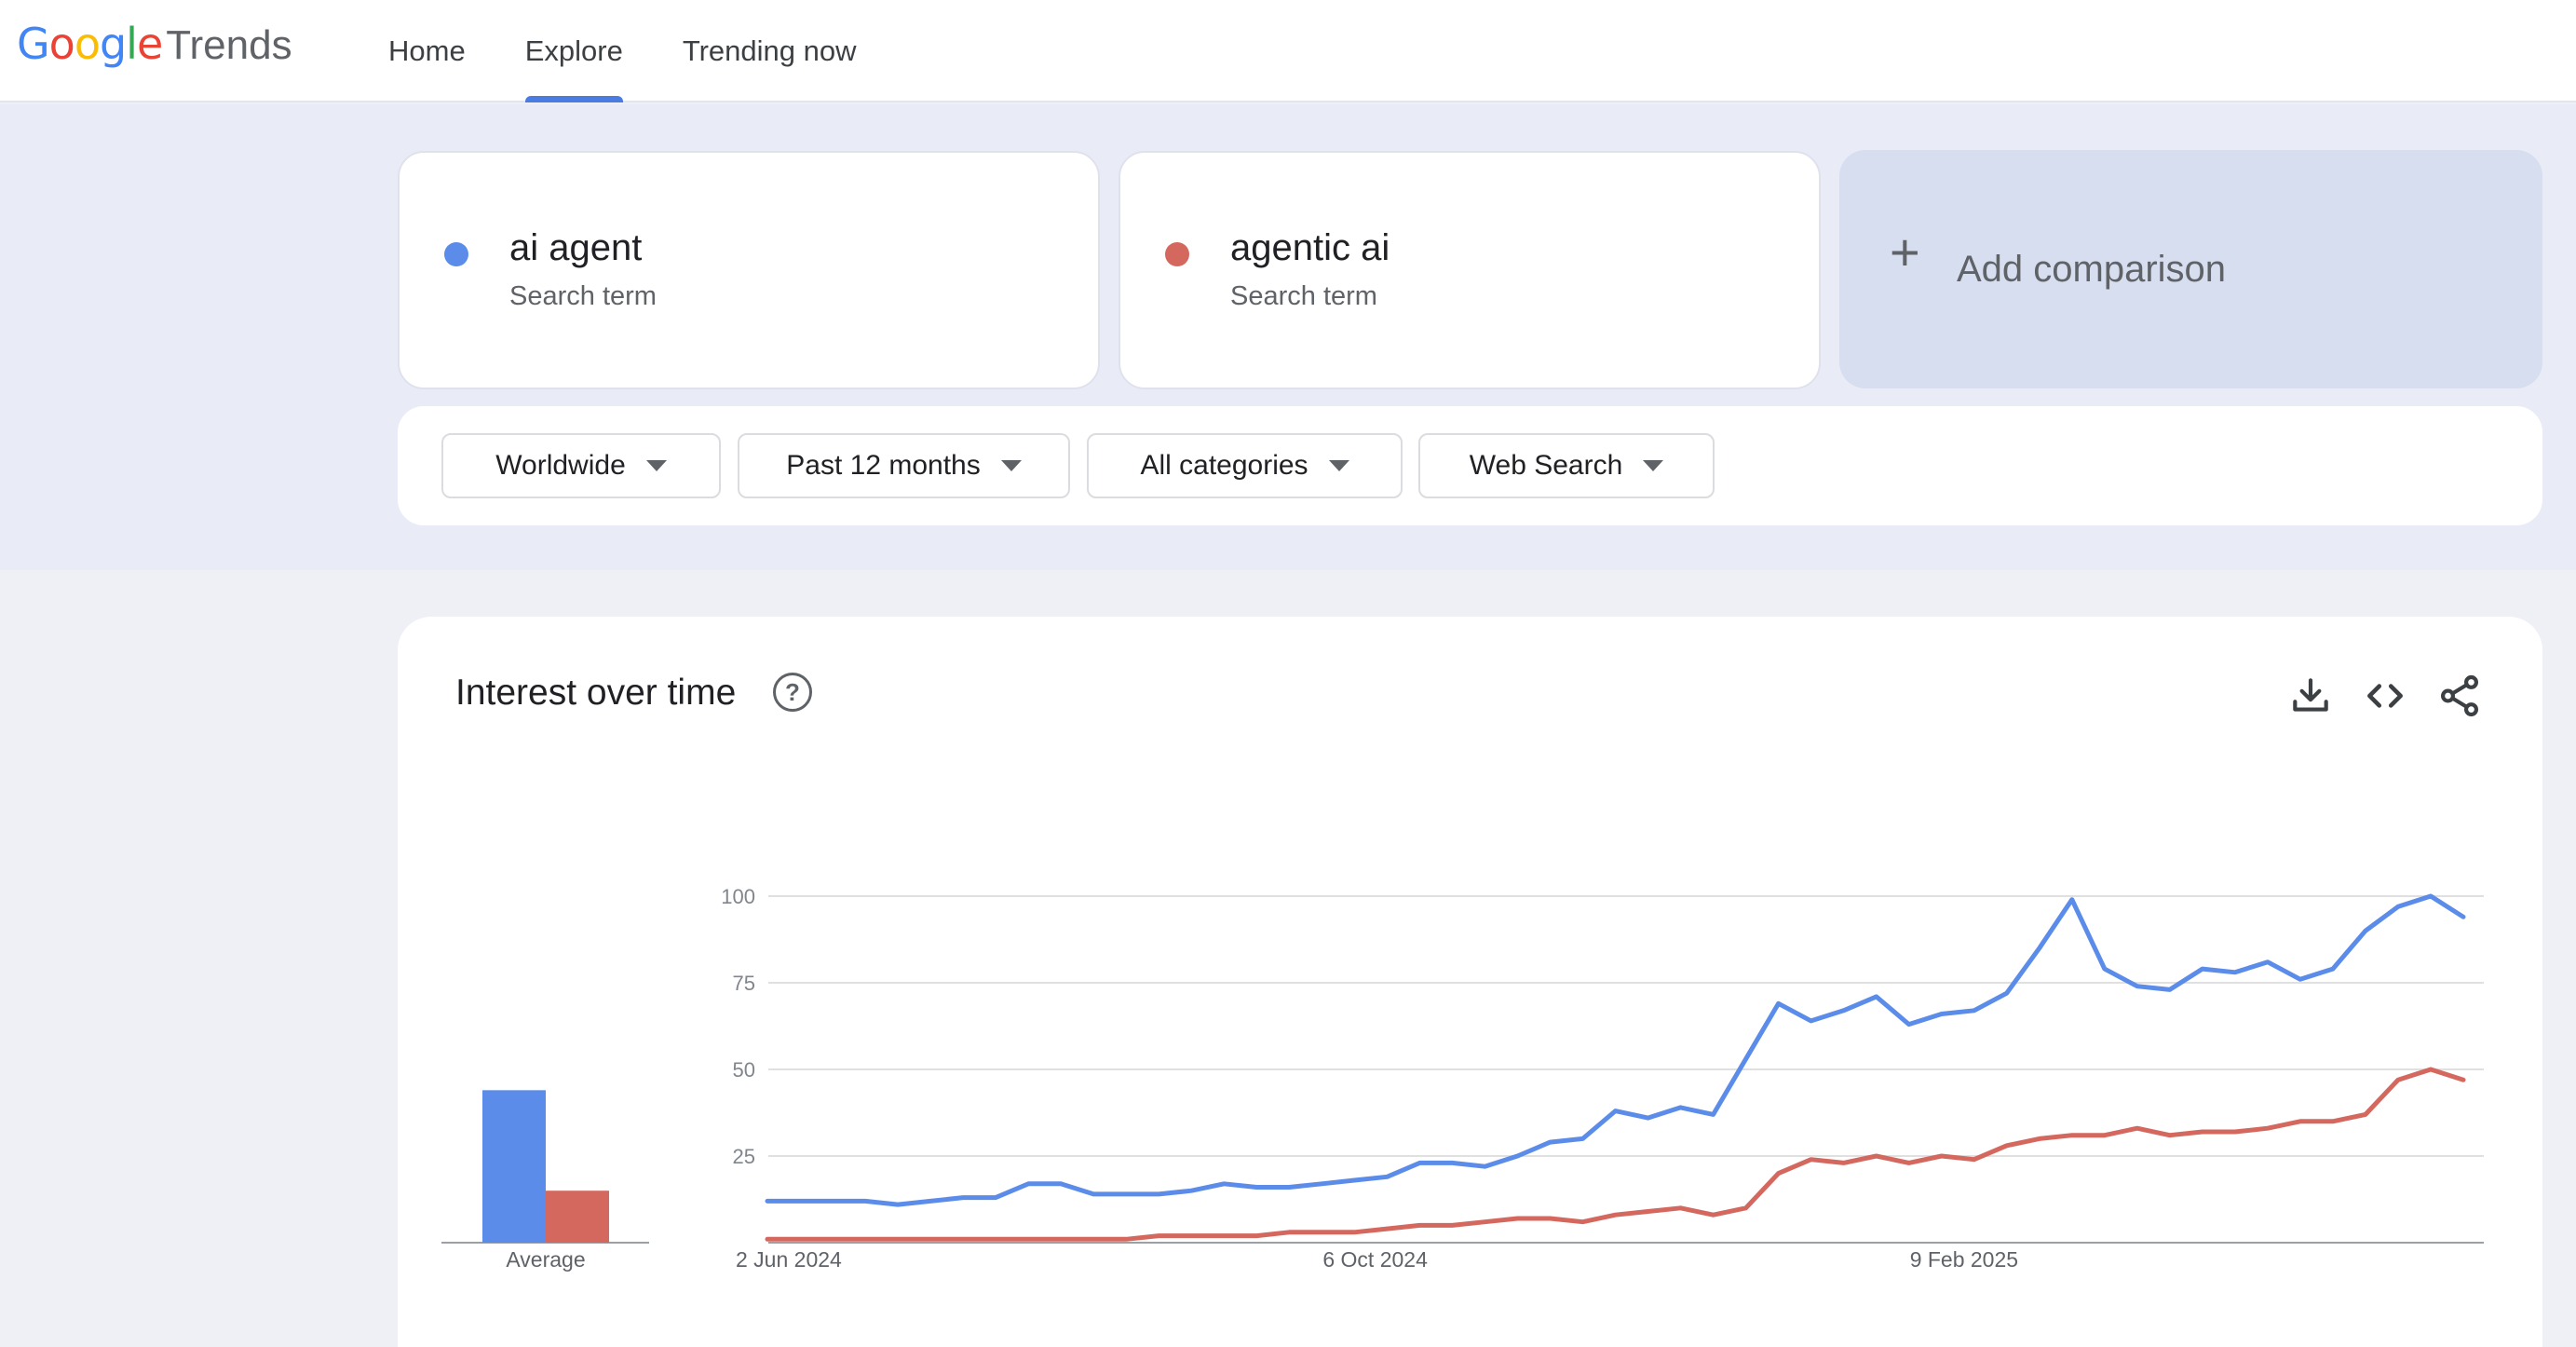 The width and height of the screenshot is (2576, 1347). I want to click on google-trends-logo: G o o g l e Trends, so click(154, 48).